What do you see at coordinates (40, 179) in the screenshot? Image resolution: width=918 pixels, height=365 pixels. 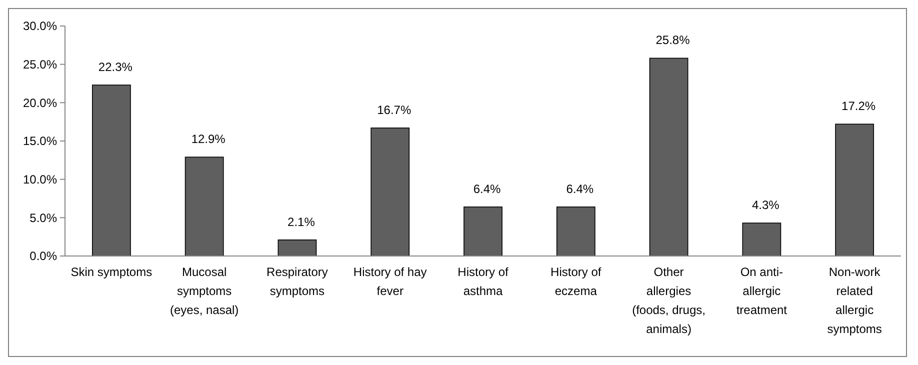 I see `y-tick-label: 10.0%` at bounding box center [40, 179].